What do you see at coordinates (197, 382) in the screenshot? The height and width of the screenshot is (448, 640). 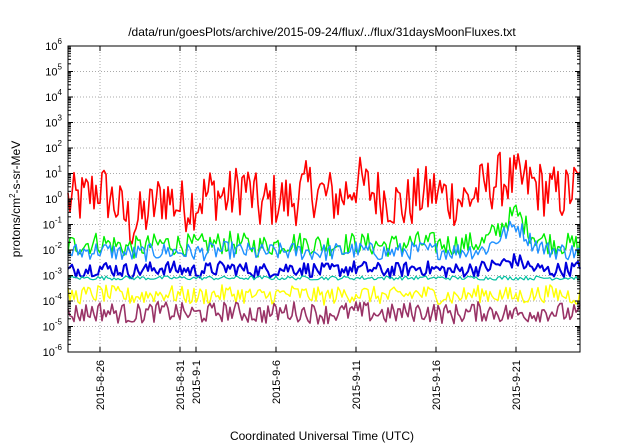 I see `x-tick-label: 2015-9-1` at bounding box center [197, 382].